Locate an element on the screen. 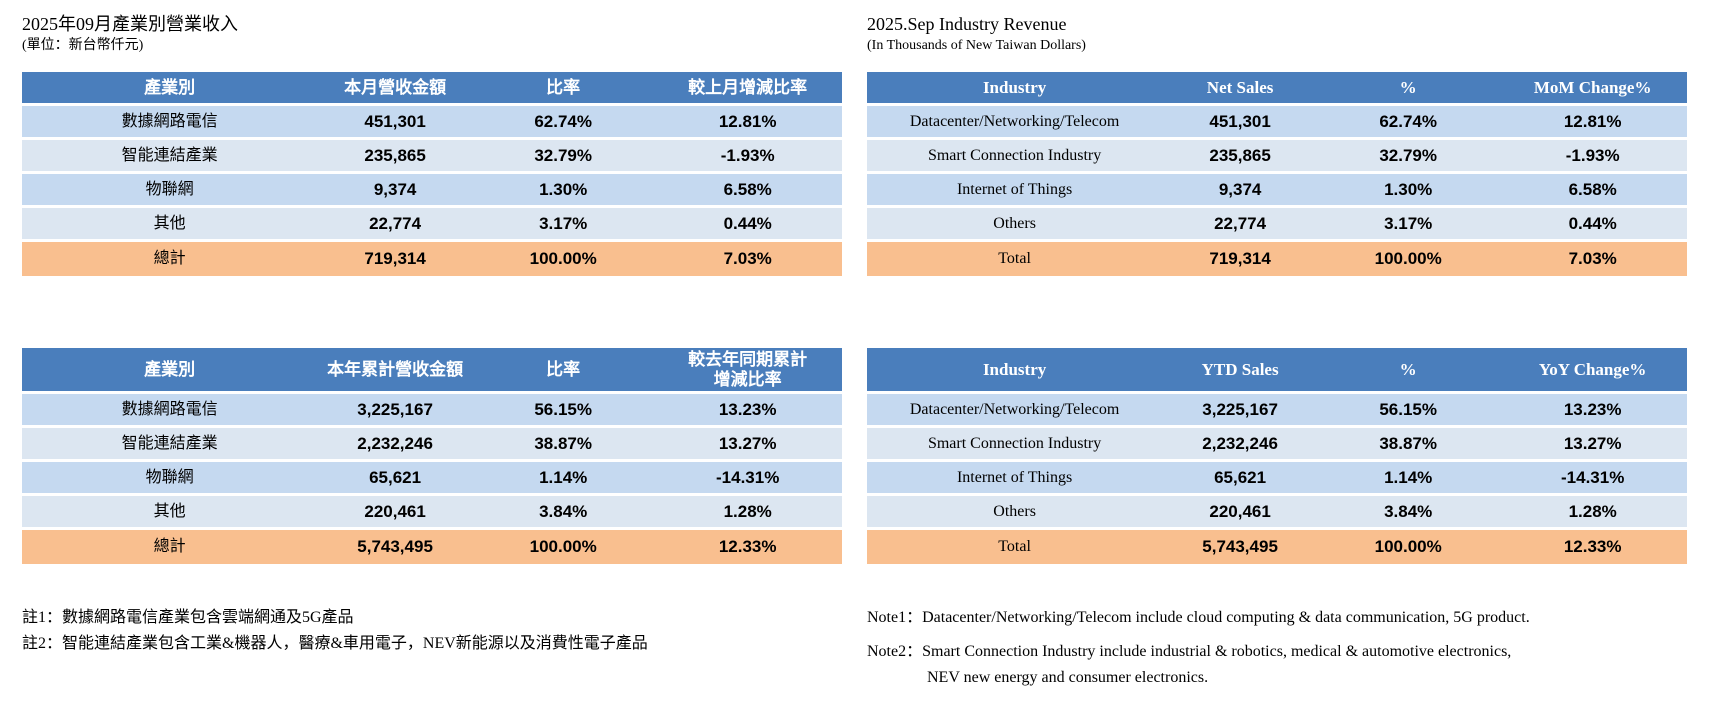 This screenshot has height=704, width=1713. table-row: Internet of Things 9,374 1.30% 6.58% is located at coordinates (1277, 191).